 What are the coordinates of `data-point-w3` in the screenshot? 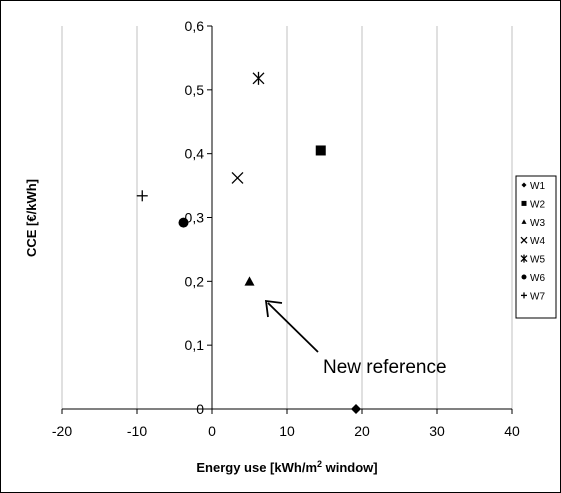 It's located at (249, 281).